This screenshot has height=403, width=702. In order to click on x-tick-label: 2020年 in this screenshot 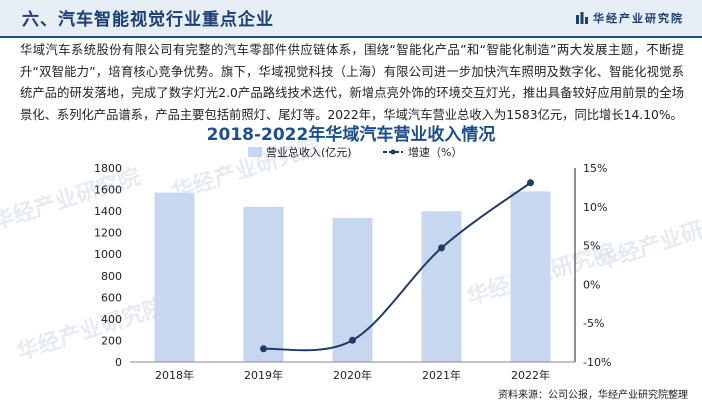, I will do `click(352, 375)`.